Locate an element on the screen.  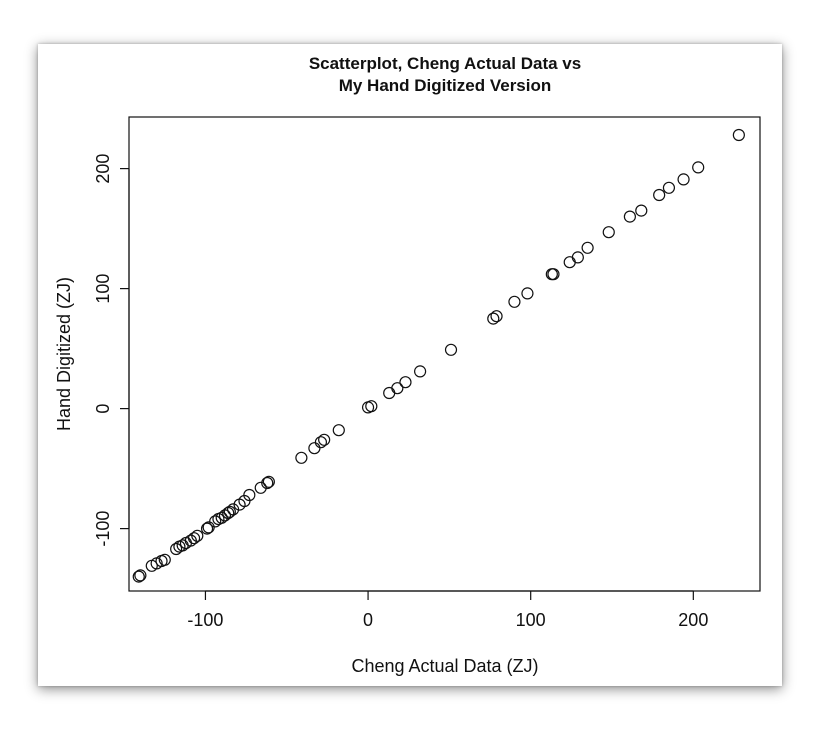
x-tick-label: 200 is located at coordinates (693, 620).